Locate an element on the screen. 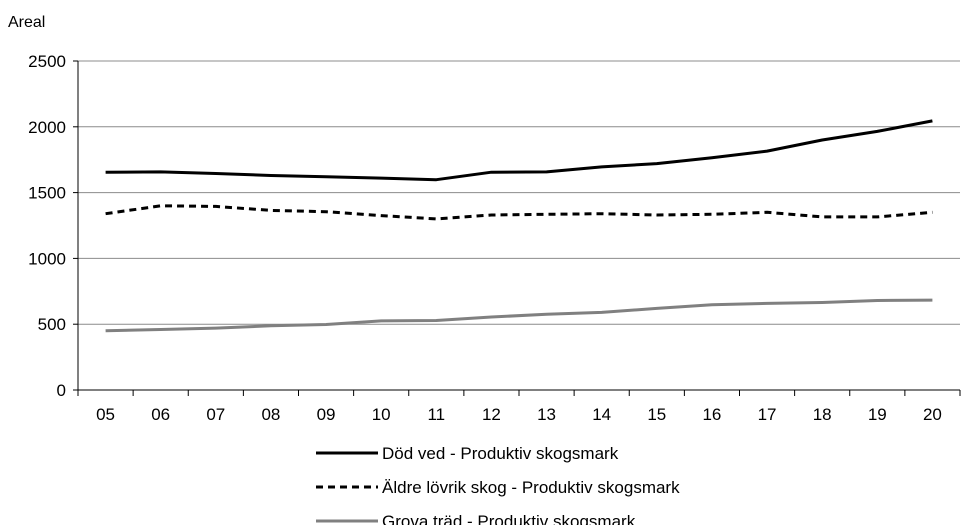 This screenshot has height=525, width=976. y-tick-label: 2500 is located at coordinates (47, 61).